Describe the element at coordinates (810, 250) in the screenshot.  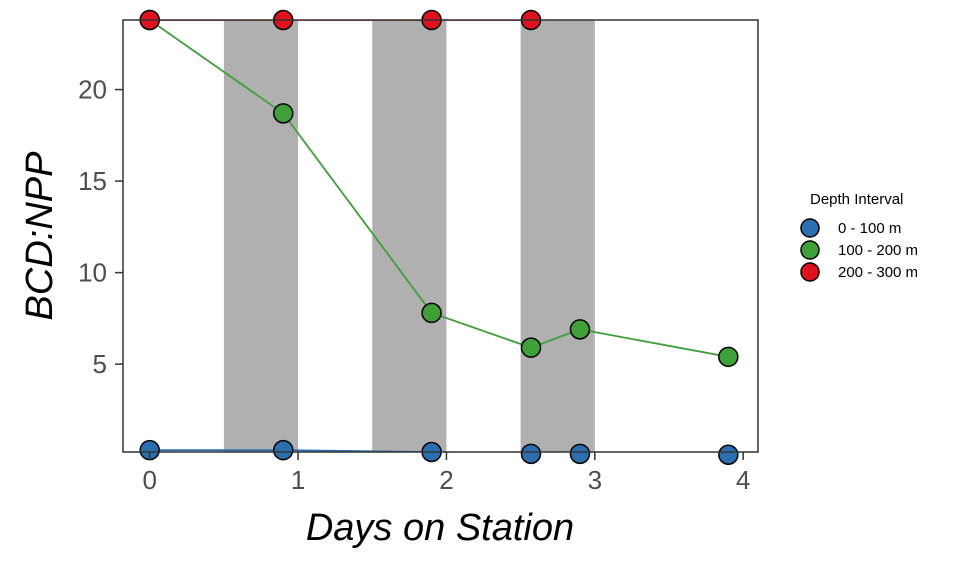
I see `legend-key-100-200-m` at that location.